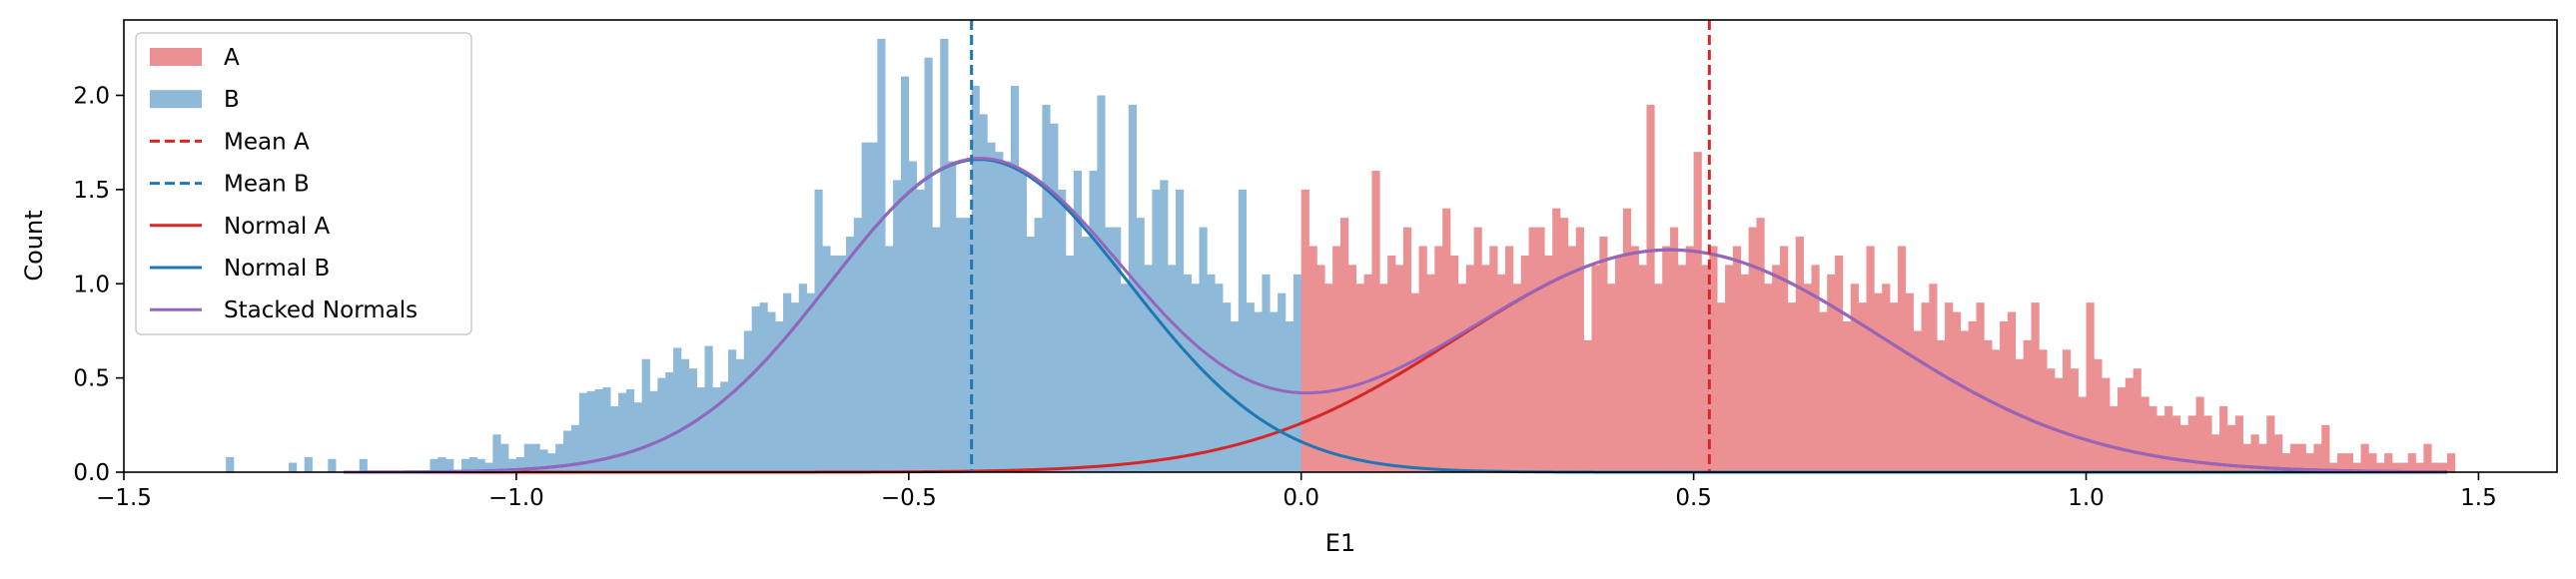 The width and height of the screenshot is (2576, 579). What do you see at coordinates (92, 191) in the screenshot?
I see `y-tick-label-3: 1.5` at bounding box center [92, 191].